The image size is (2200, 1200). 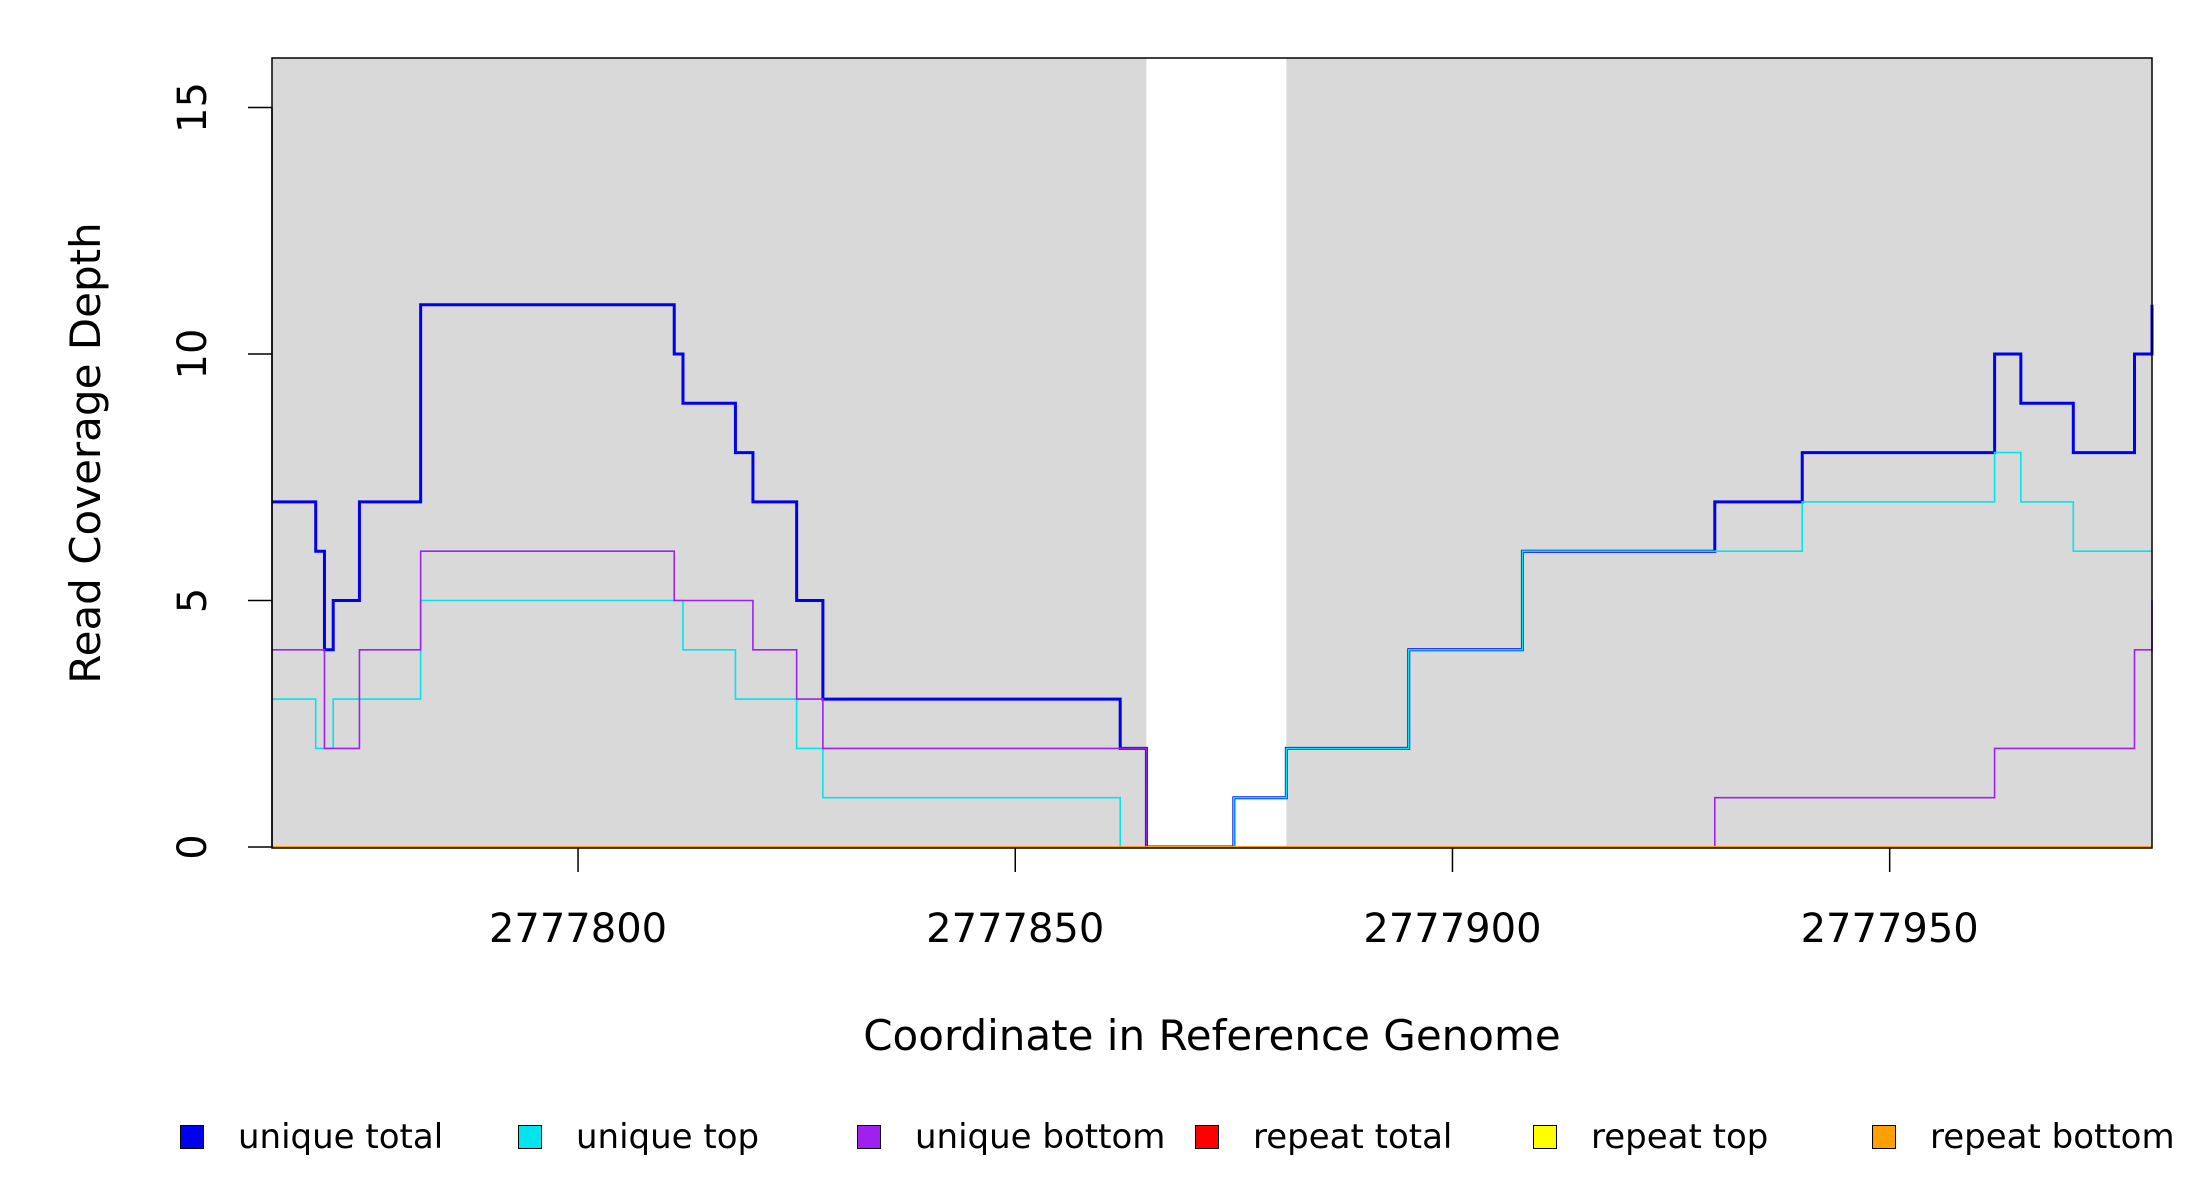 I want to click on legend-label-repeat-bottom: repeat bottom, so click(x=2052, y=1137).